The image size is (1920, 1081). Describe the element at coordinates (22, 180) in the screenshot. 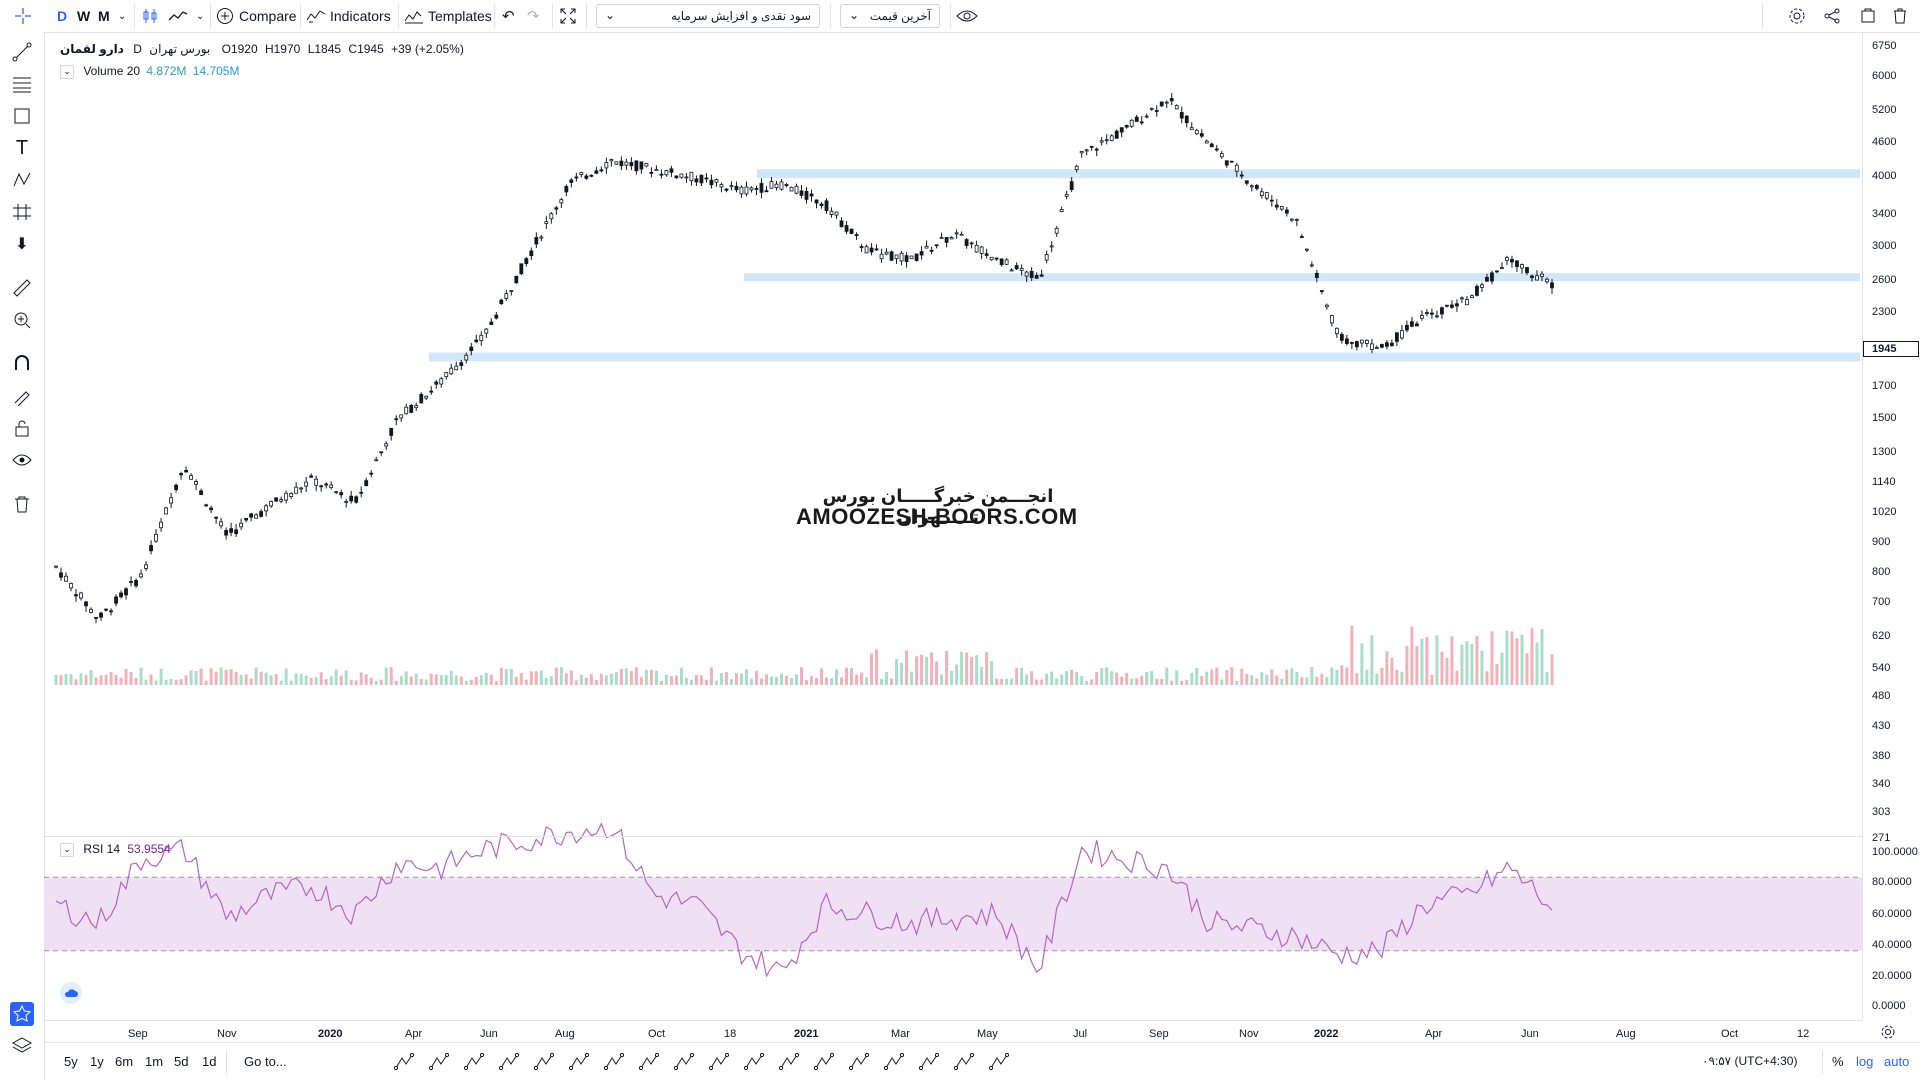

I see `pattern-icon` at that location.